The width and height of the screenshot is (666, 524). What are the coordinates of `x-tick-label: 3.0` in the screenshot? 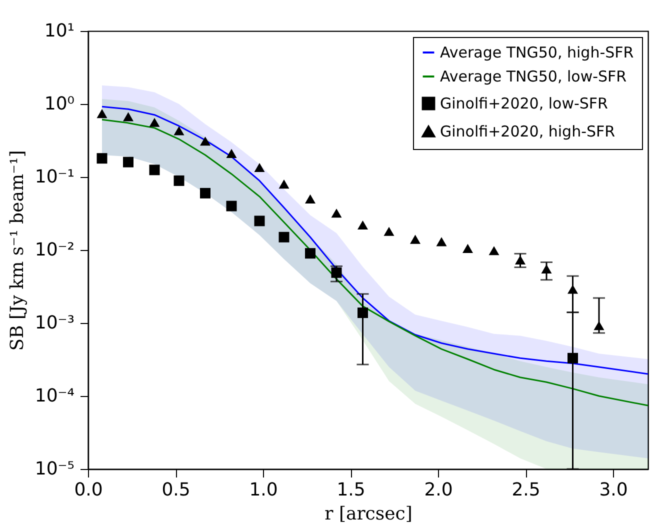 It's located at (613, 490).